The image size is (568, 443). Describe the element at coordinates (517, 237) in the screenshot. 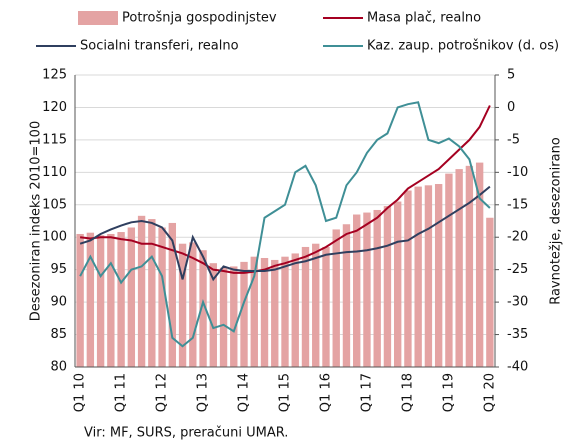

I see `y2-tick-label: -20` at that location.